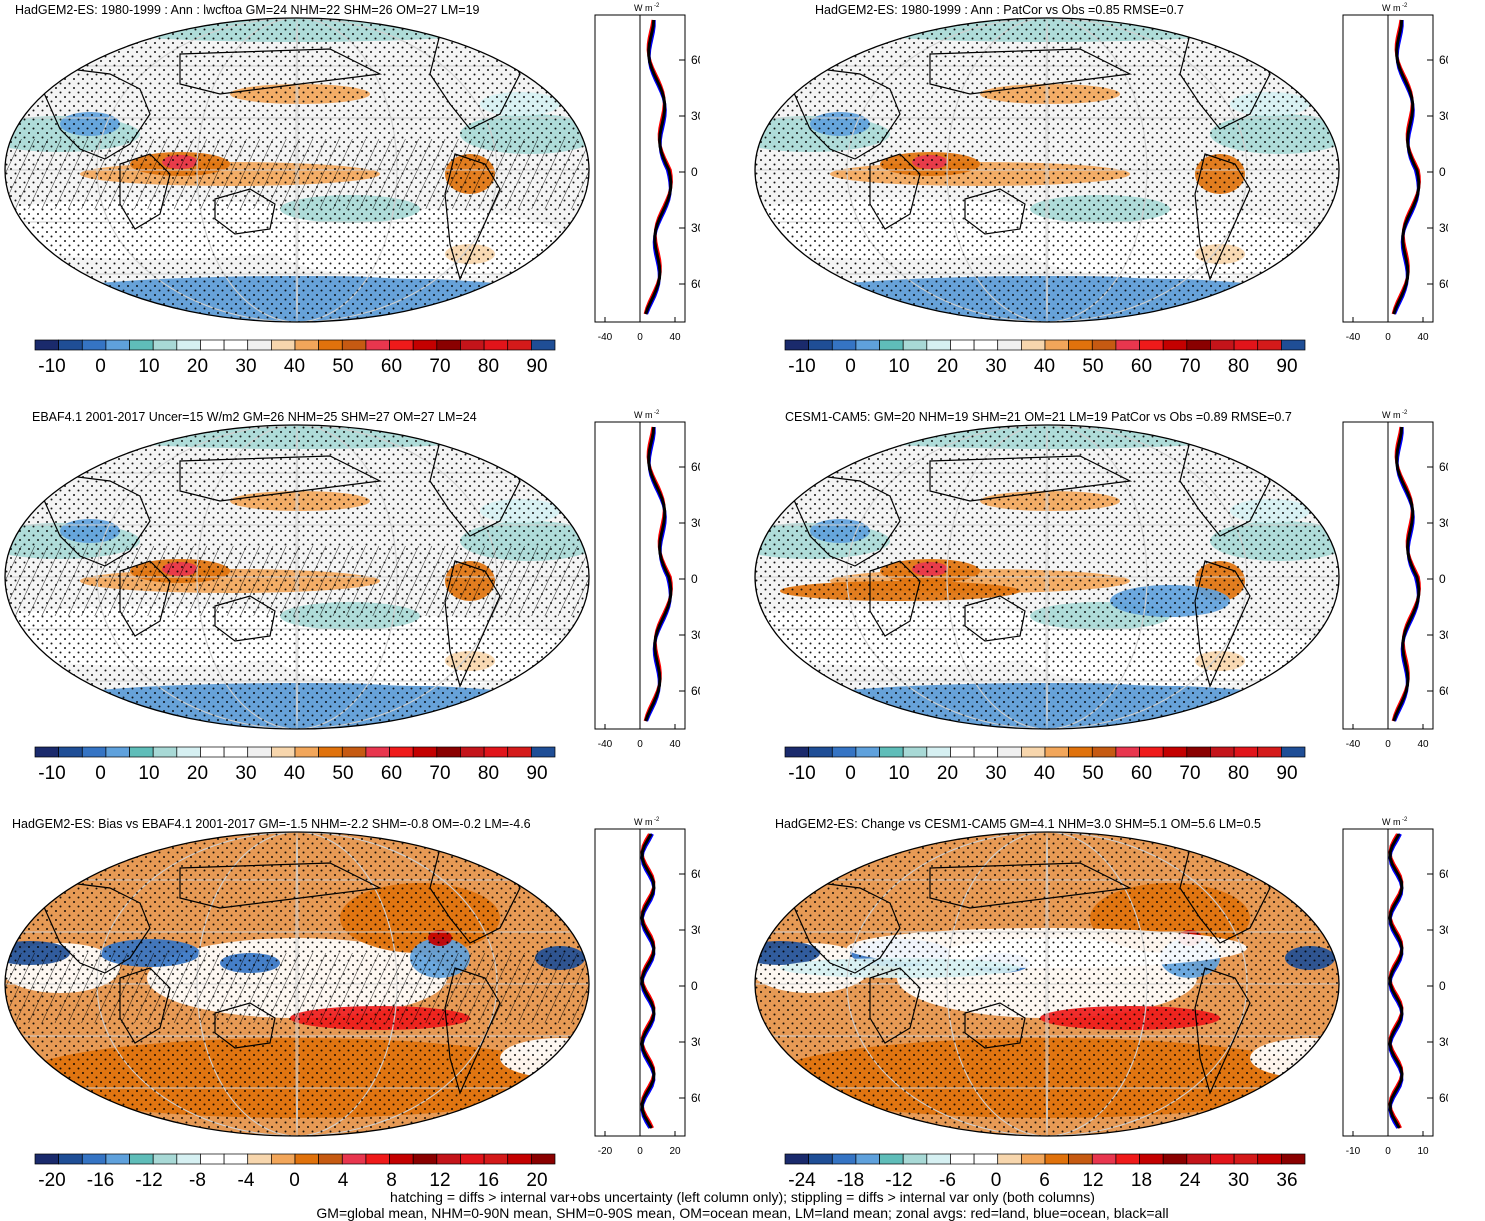 The image size is (1485, 1221). I want to click on zonal-lat-label: 60N, so click(1443, 874).